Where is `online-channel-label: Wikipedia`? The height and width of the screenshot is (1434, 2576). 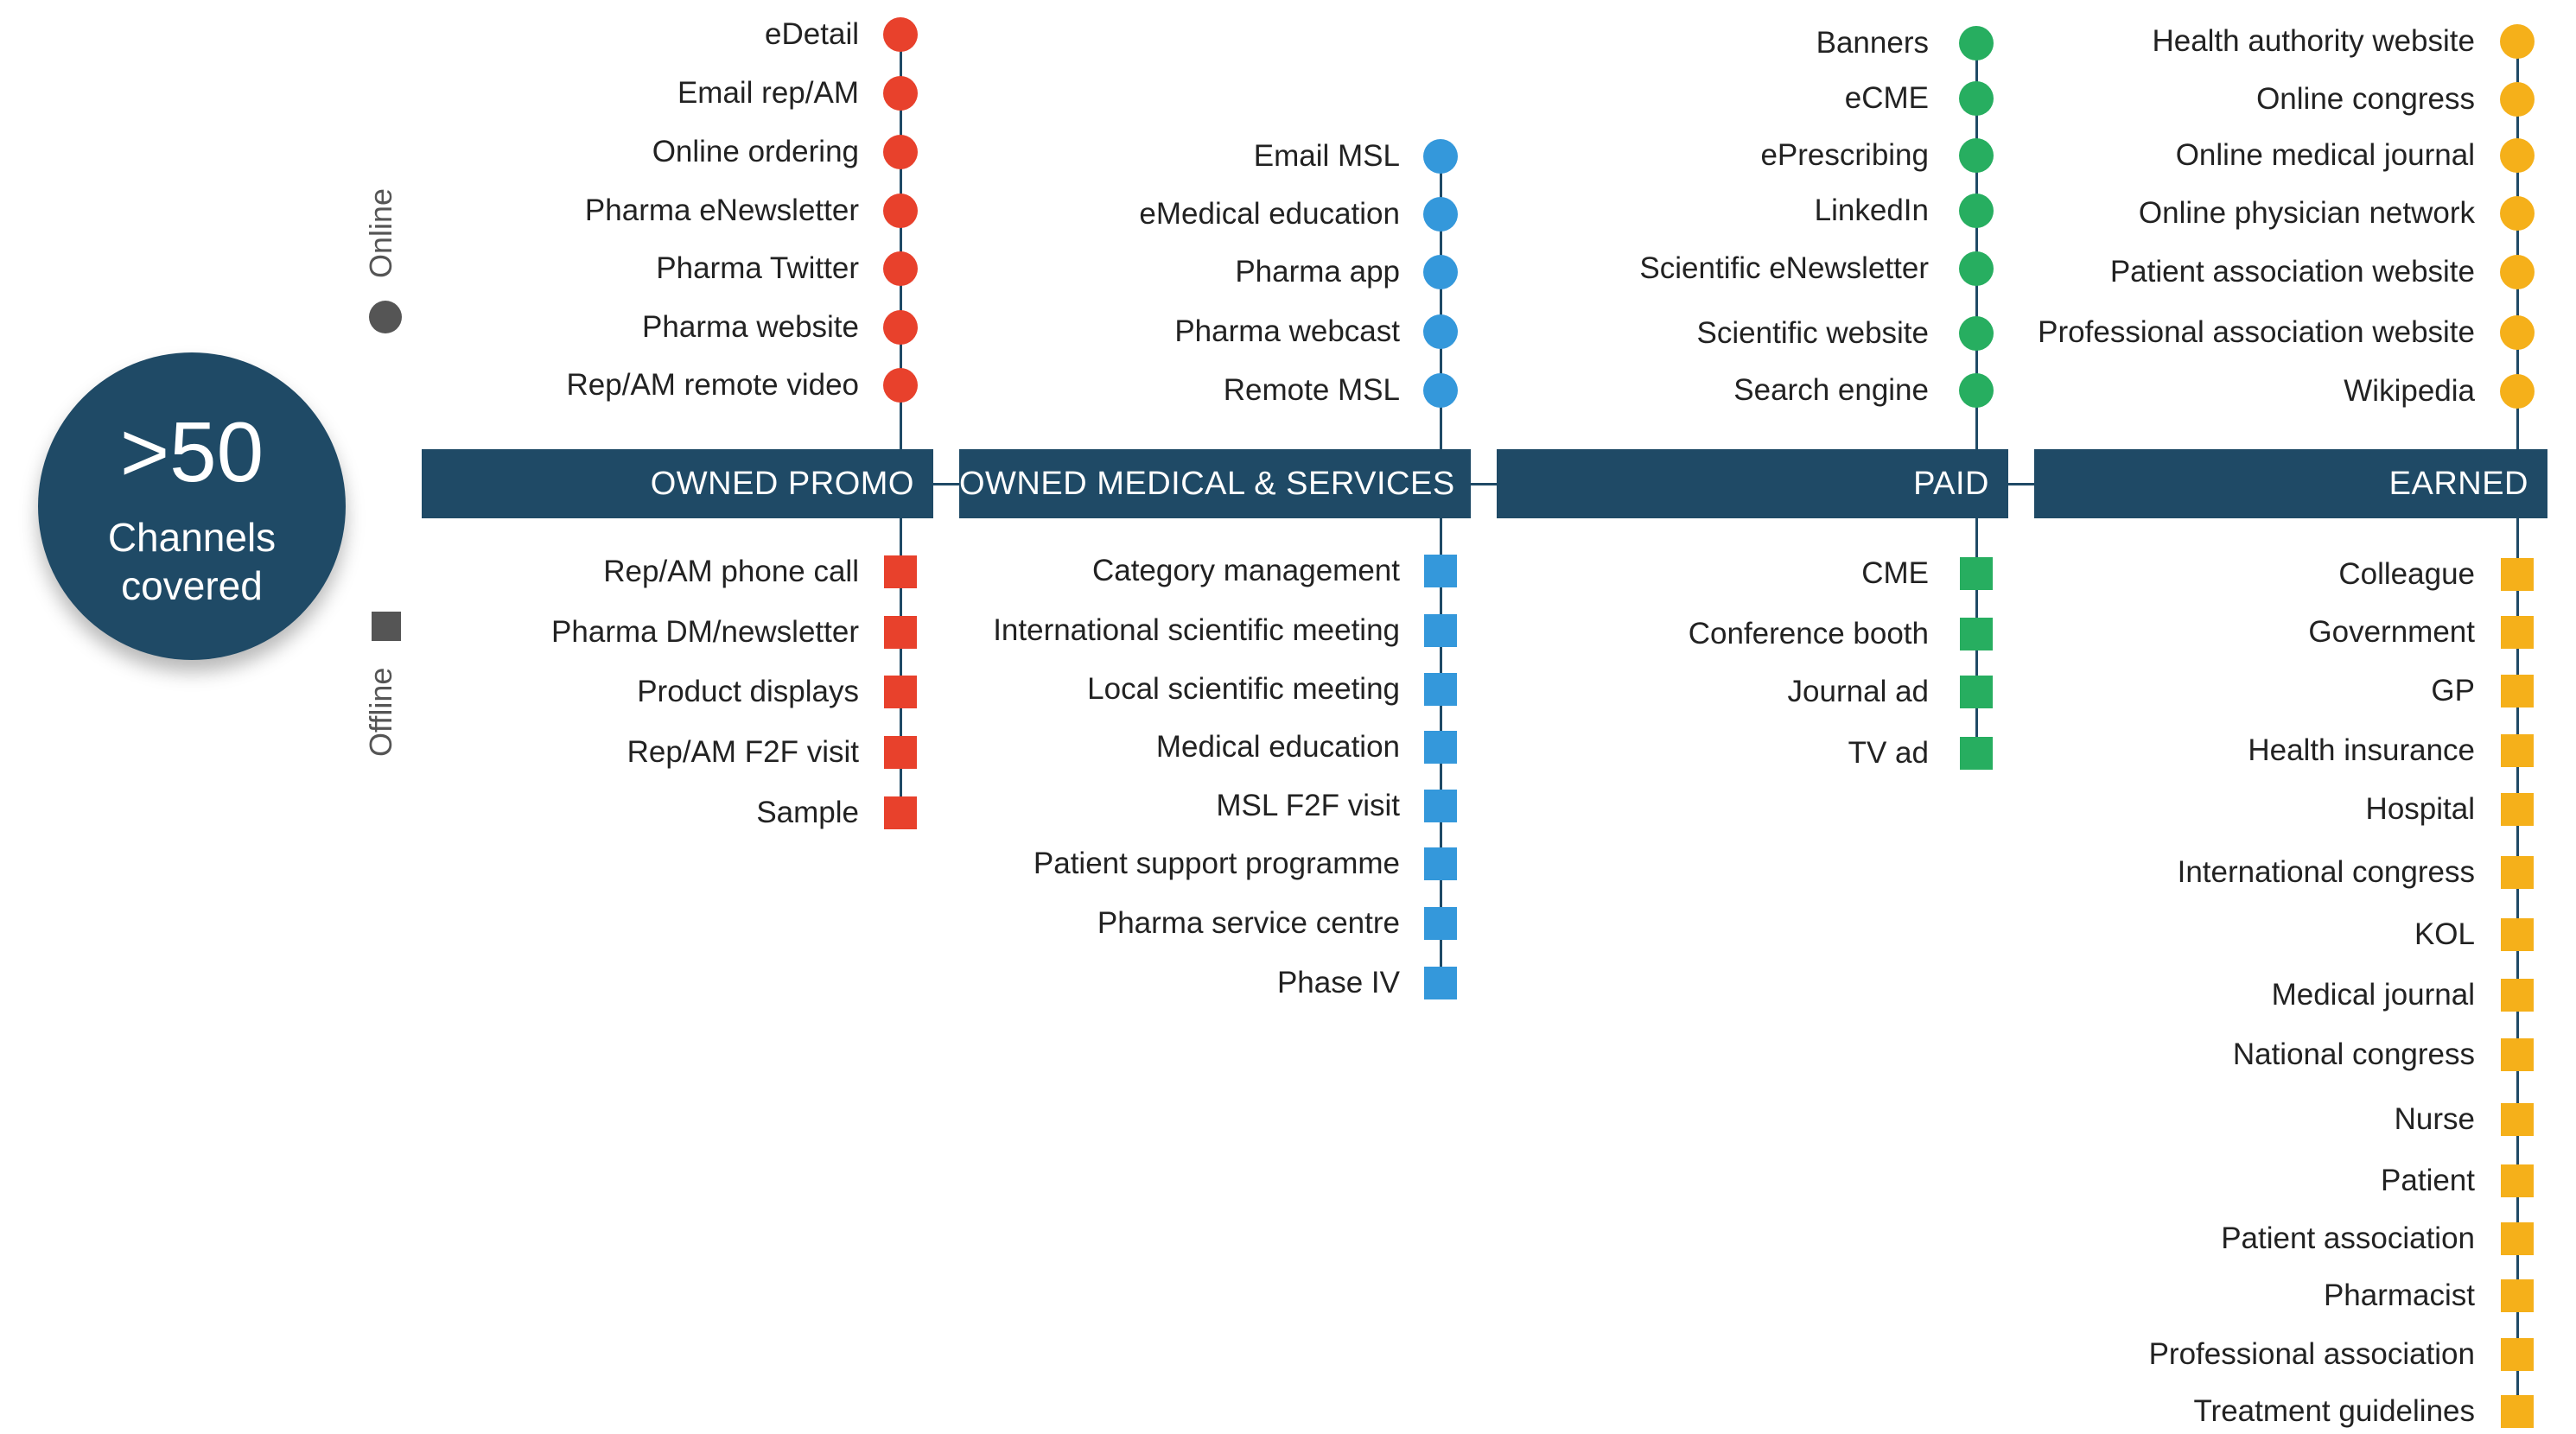
online-channel-label: Wikipedia is located at coordinates (2410, 391).